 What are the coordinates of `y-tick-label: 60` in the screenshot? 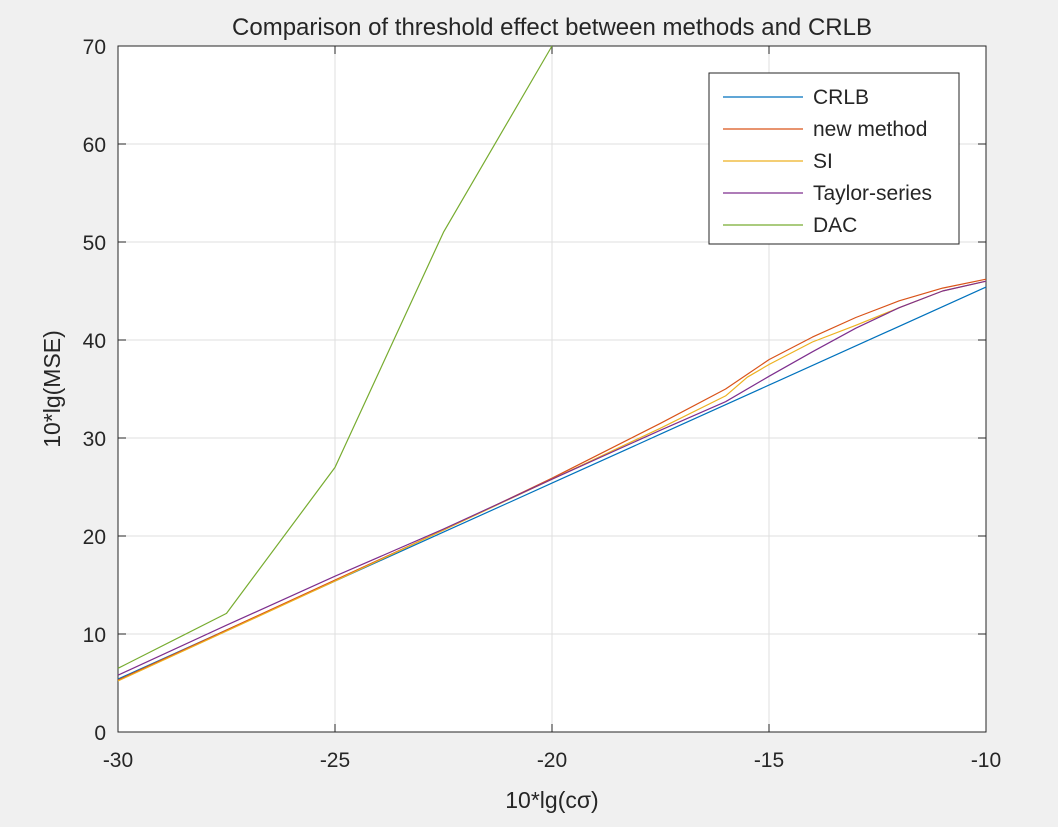 It's located at (94, 145).